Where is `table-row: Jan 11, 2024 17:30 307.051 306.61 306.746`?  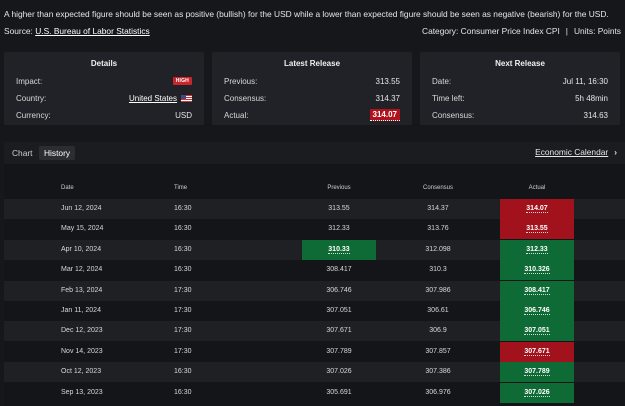
table-row: Jan 11, 2024 17:30 307.051 306.61 306.746 is located at coordinates (314, 311).